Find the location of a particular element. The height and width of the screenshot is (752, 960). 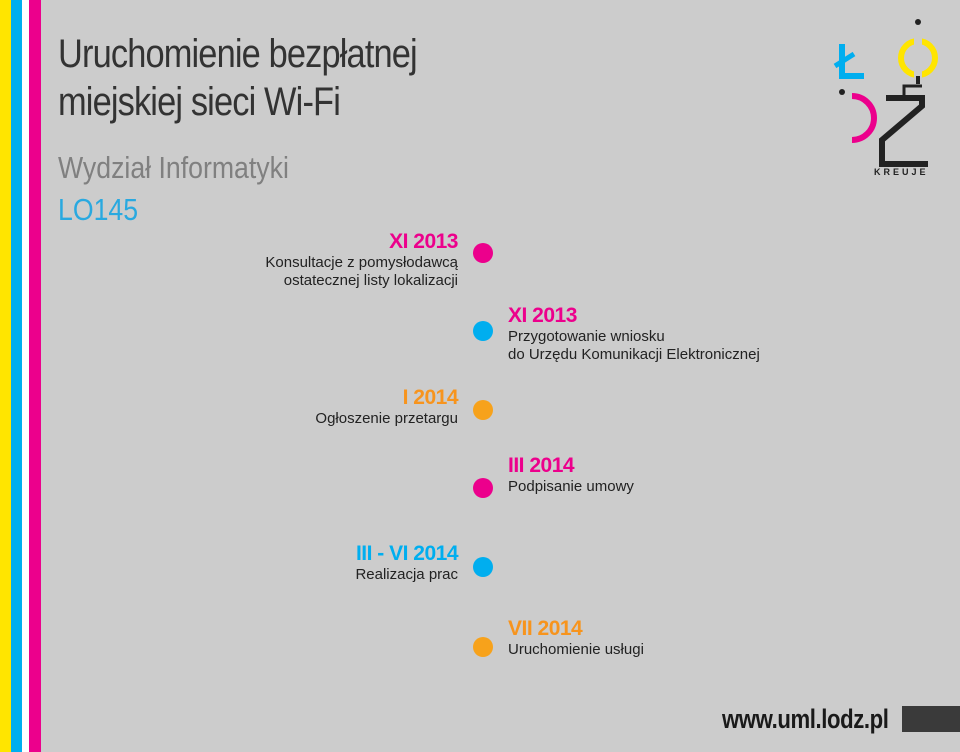

timeline-event-4: III 2014 Podpisanie umowy is located at coordinates (571, 475).